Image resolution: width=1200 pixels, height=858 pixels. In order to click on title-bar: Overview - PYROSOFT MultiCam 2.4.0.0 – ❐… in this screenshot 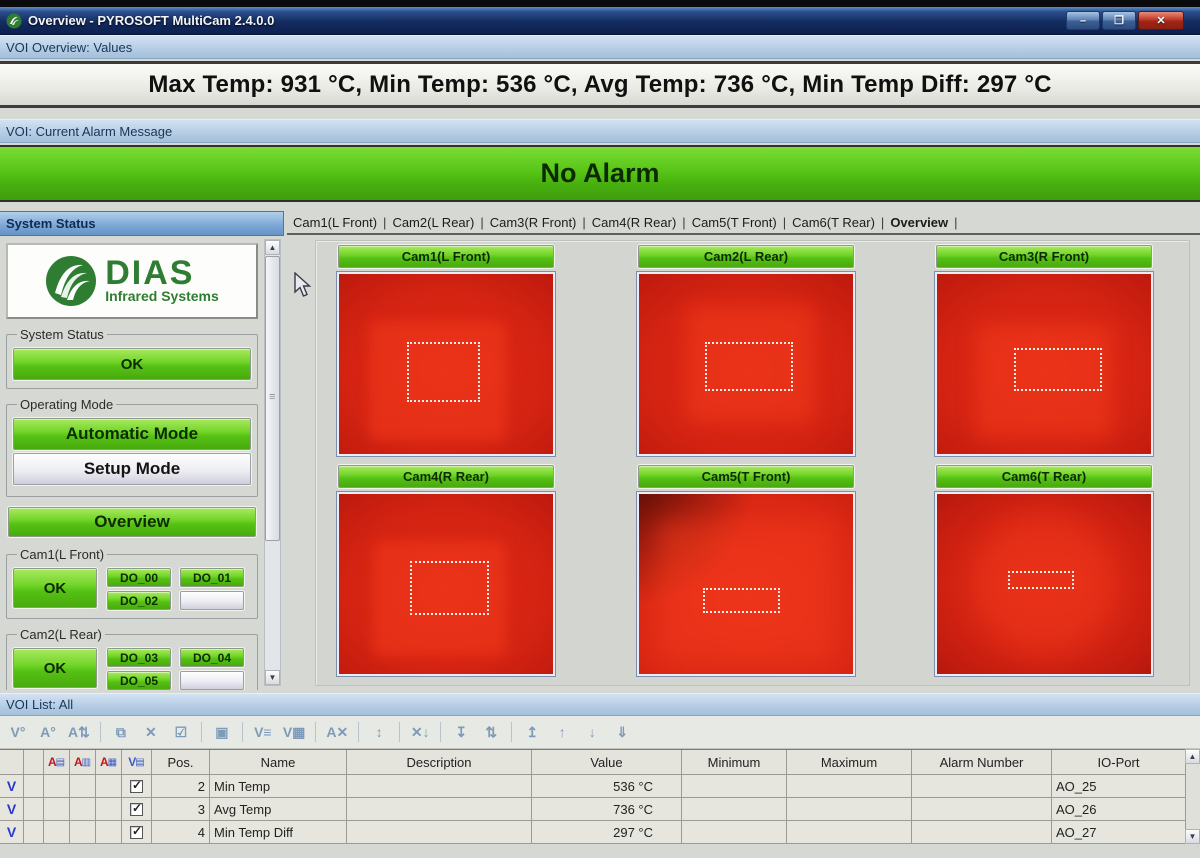, I will do `click(600, 21)`.